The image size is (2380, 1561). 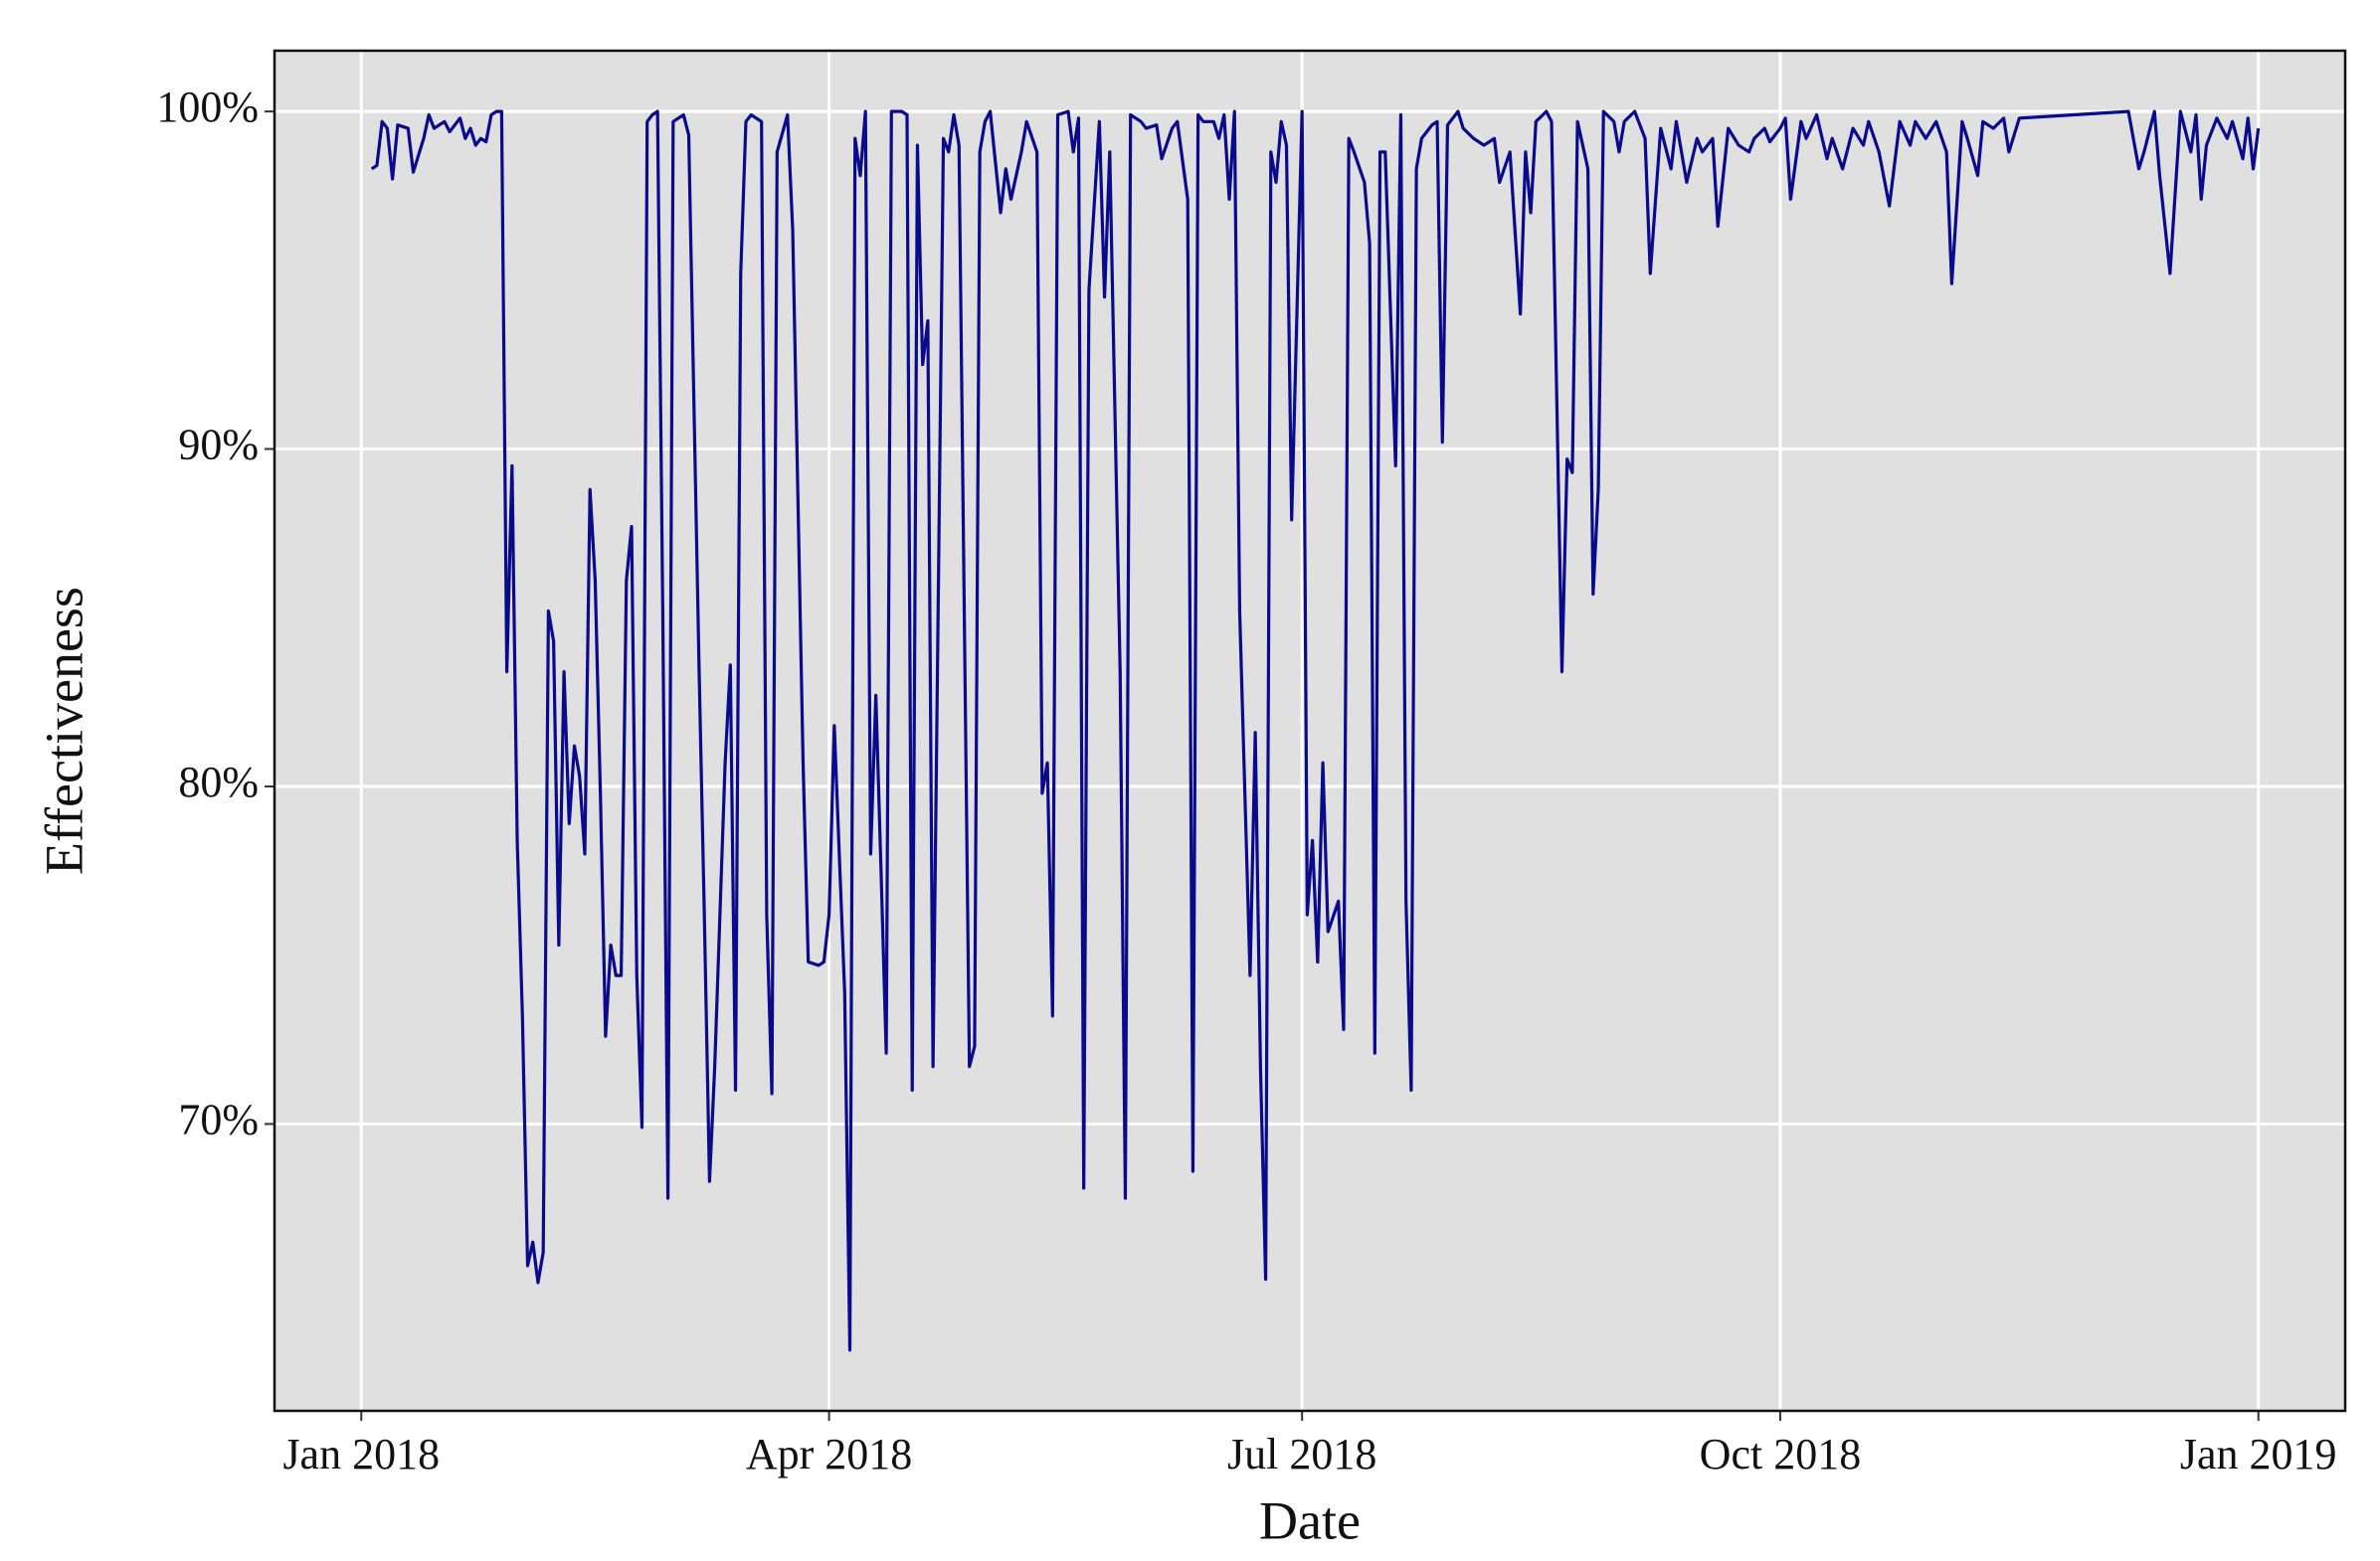 What do you see at coordinates (1310, 1520) in the screenshot?
I see `x-axis-title: Date` at bounding box center [1310, 1520].